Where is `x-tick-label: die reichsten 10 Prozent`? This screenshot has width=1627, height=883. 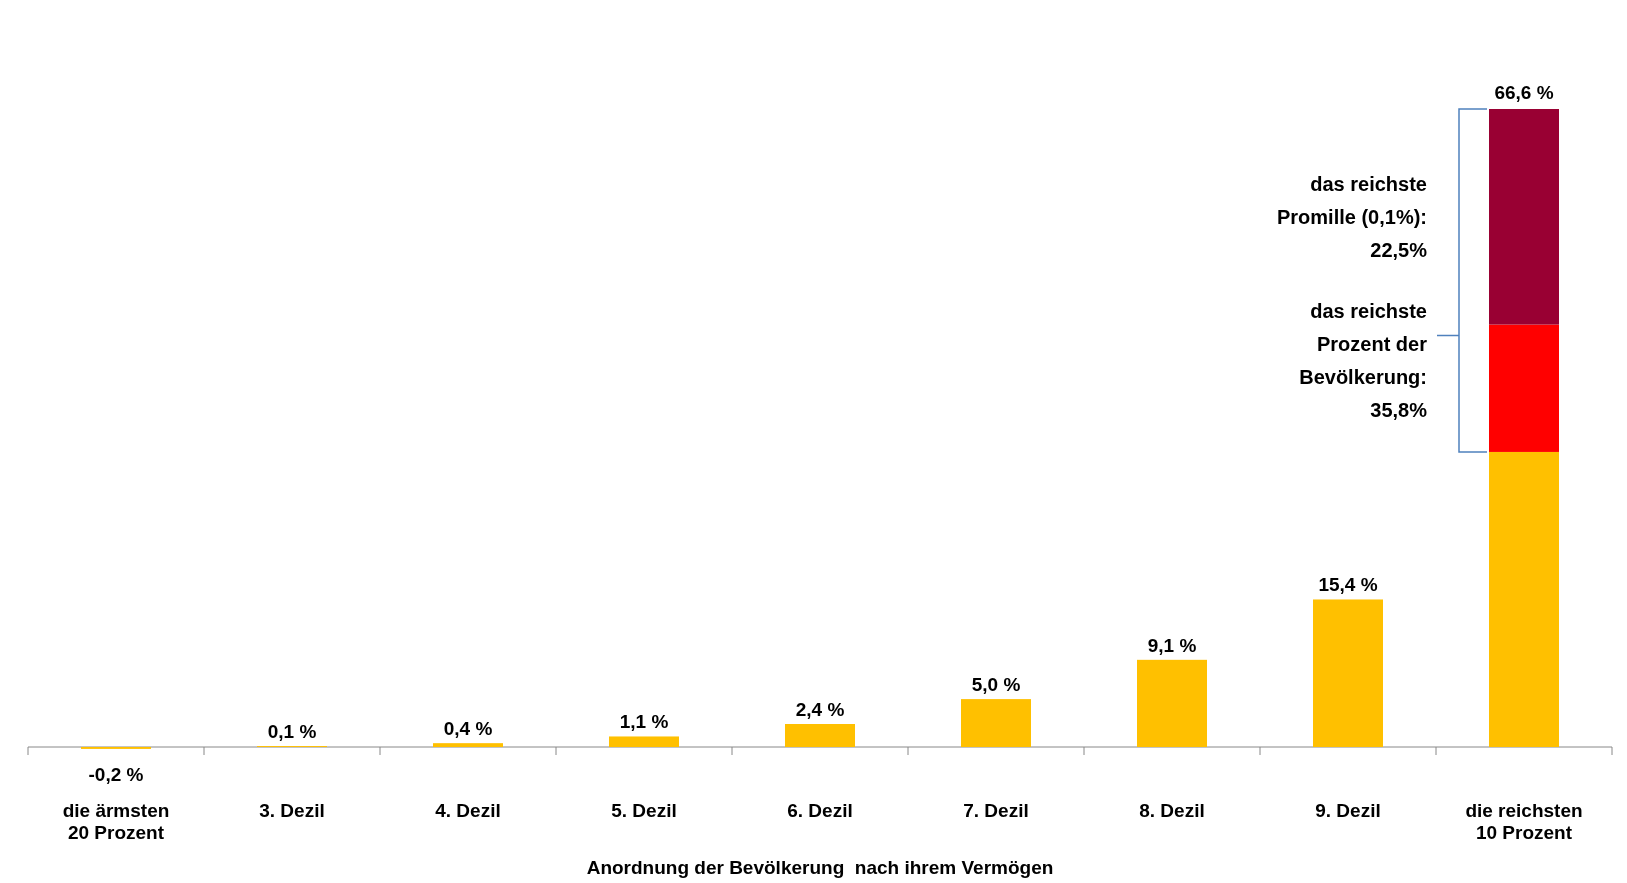
x-tick-label: die reichsten 10 Prozent is located at coordinates (1524, 821).